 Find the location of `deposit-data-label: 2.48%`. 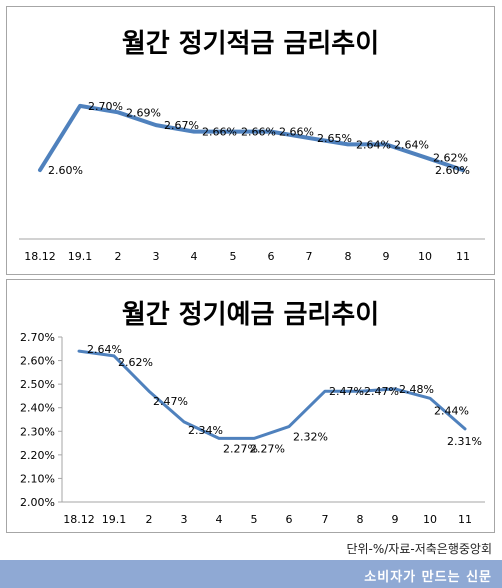

deposit-data-label: 2.48% is located at coordinates (416, 389).